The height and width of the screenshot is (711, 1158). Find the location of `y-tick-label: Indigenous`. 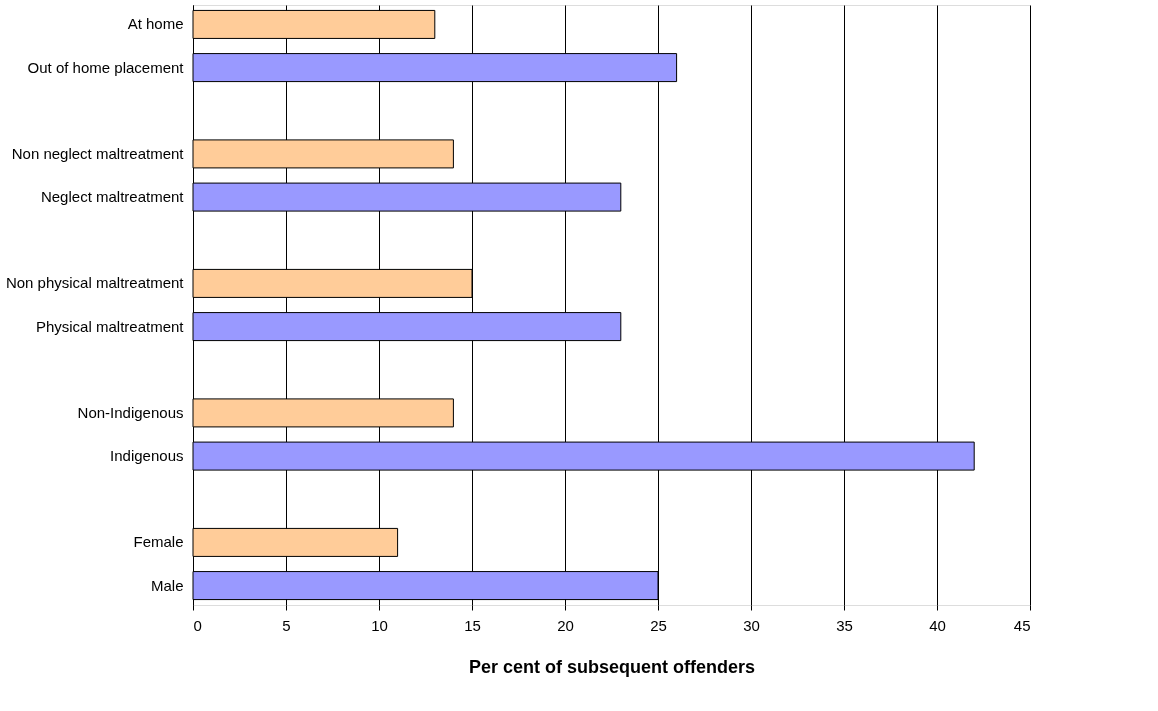

y-tick-label: Indigenous is located at coordinates (147, 456).